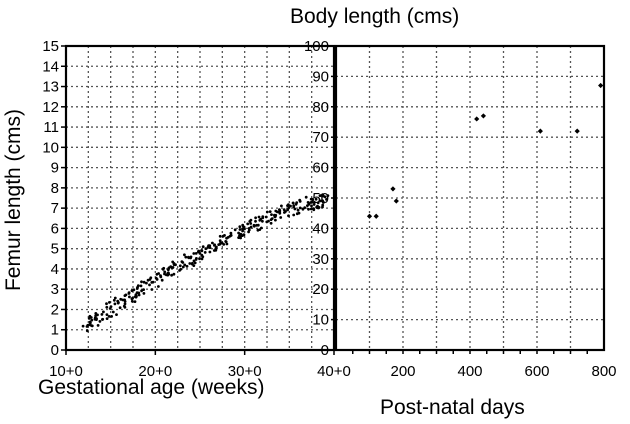 The height and width of the screenshot is (424, 630). I want to click on body-length-y-tick-label: 0, so click(325, 350).